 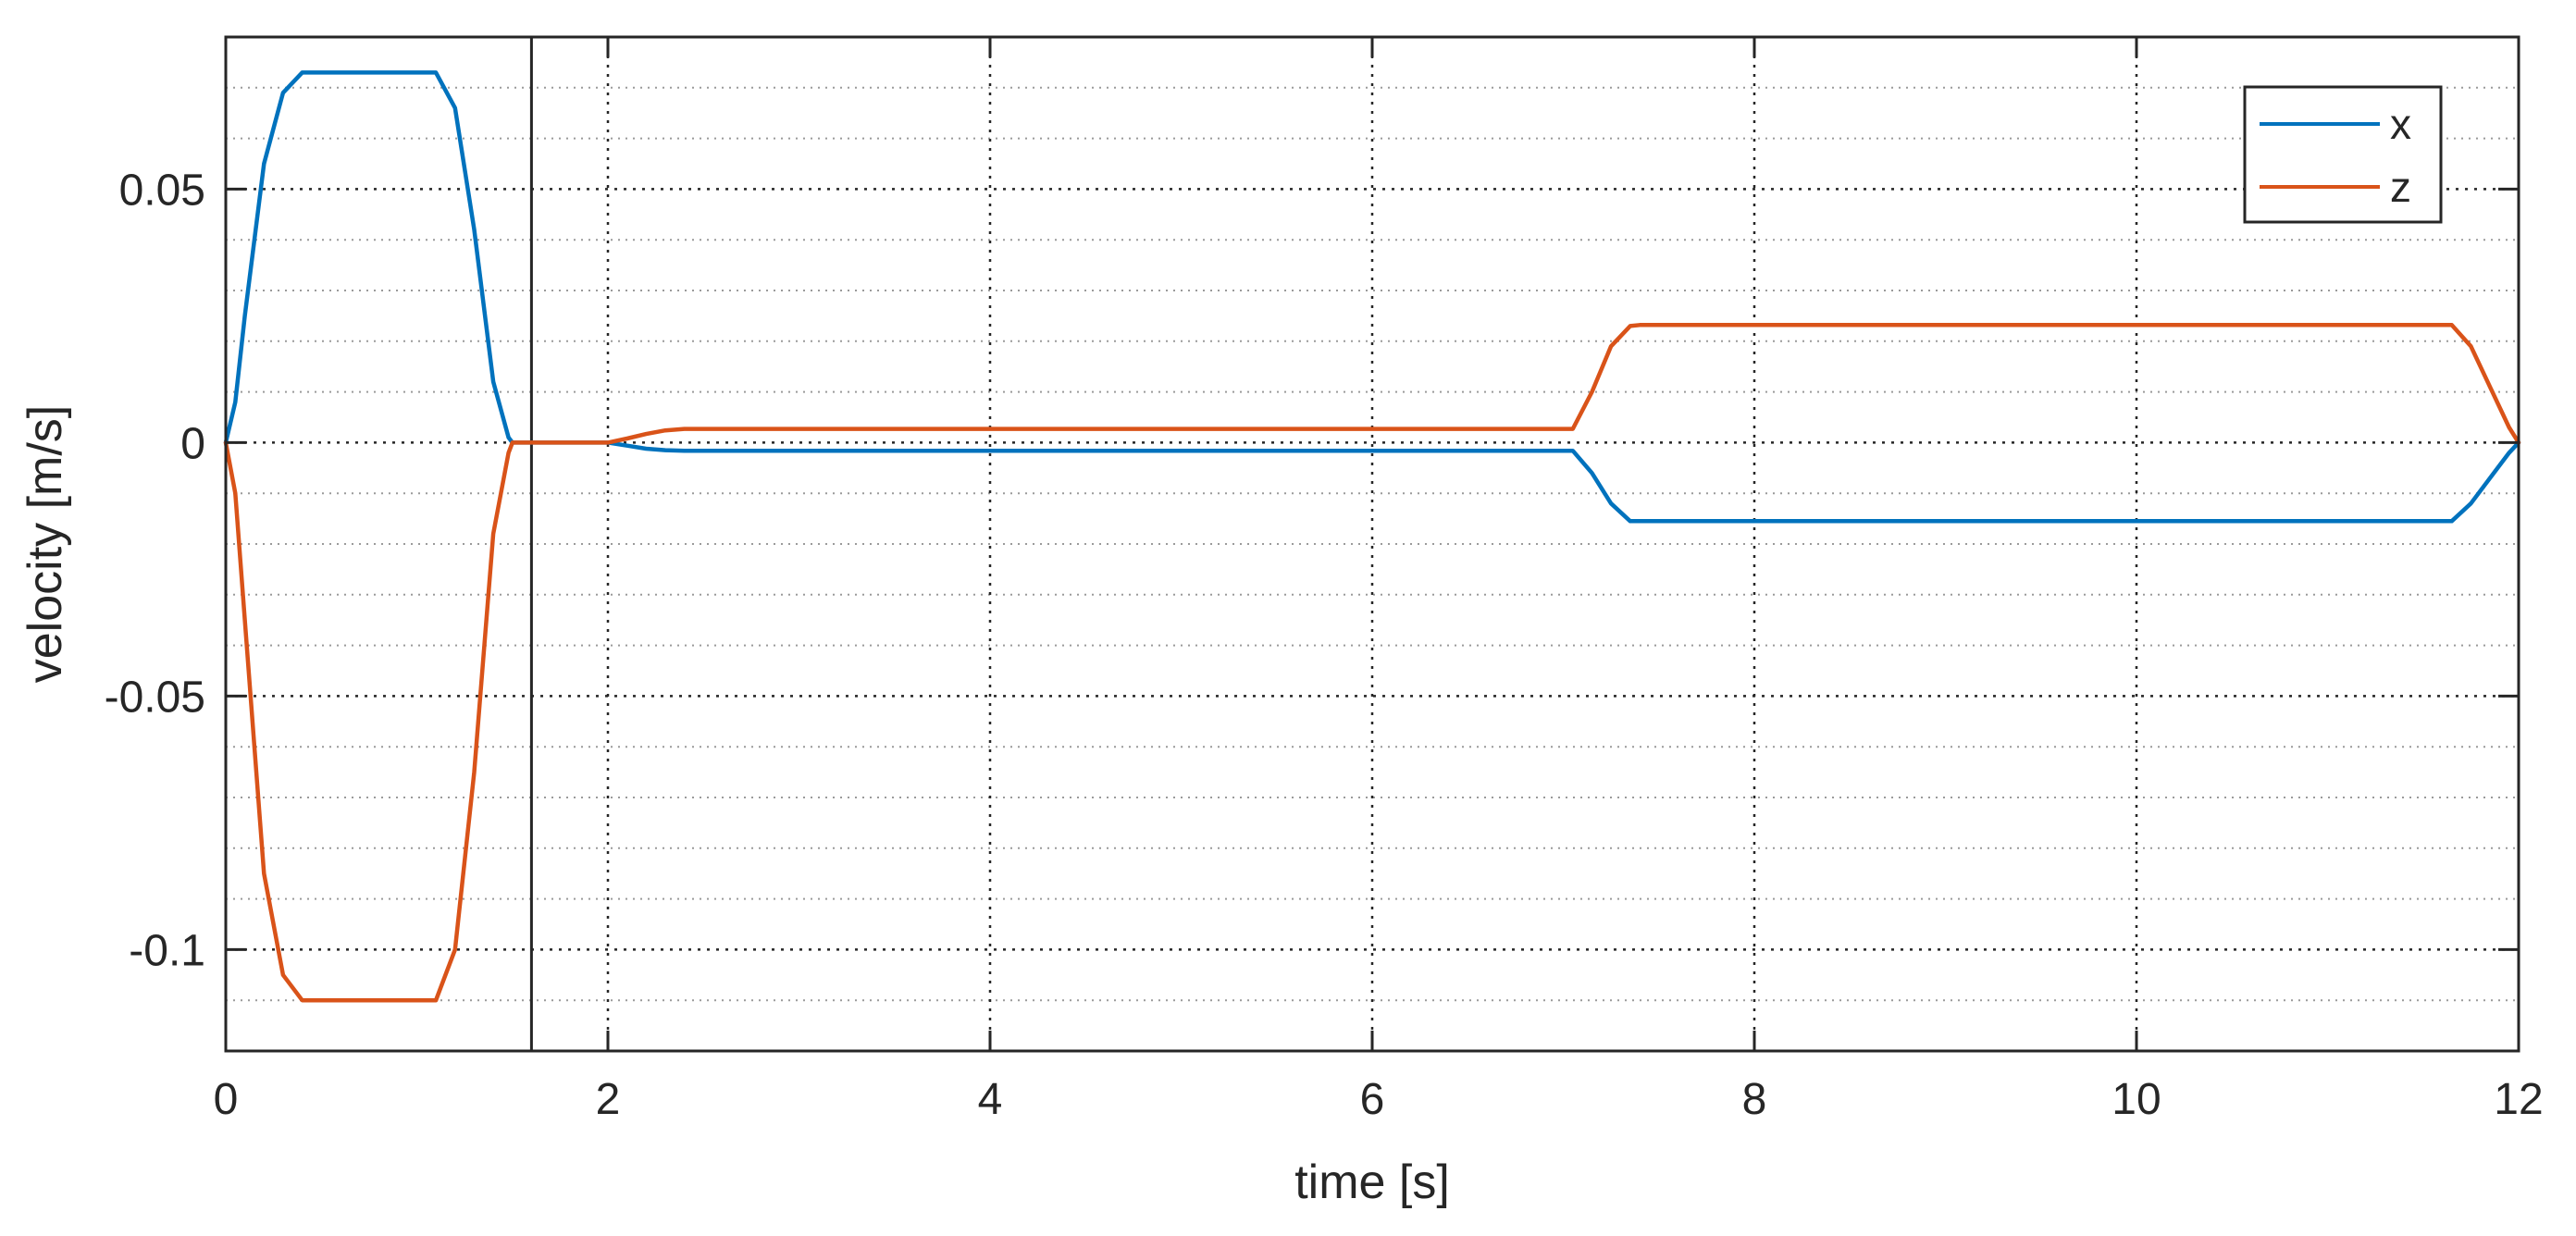 What do you see at coordinates (162, 190) in the screenshot?
I see `y-tick-label: 0.05` at bounding box center [162, 190].